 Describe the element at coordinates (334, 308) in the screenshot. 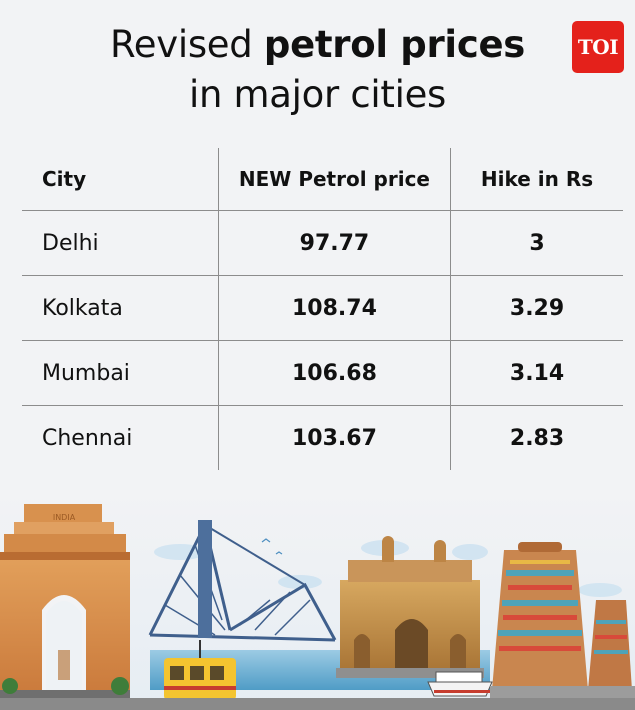

I see `price-cell: 108.74` at that location.